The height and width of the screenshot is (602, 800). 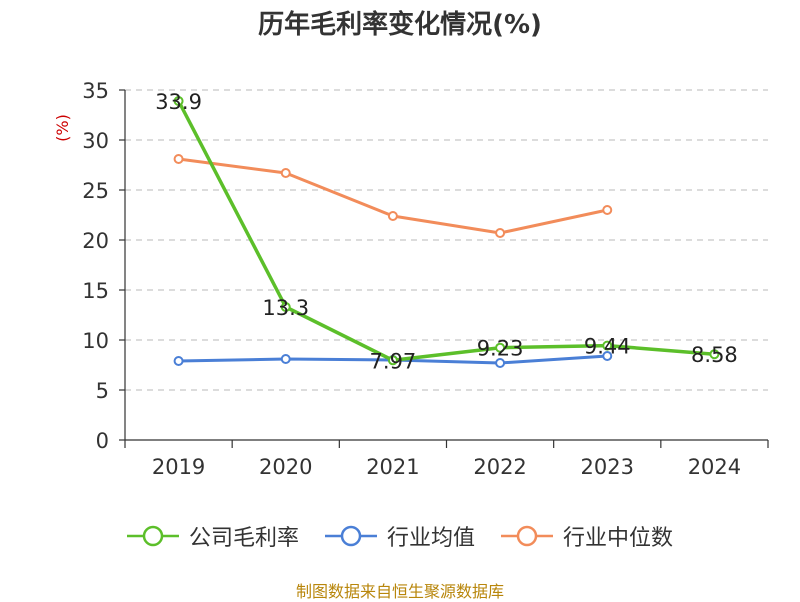 What do you see at coordinates (95, 141) in the screenshot?
I see `y-tick-label: 30` at bounding box center [95, 141].